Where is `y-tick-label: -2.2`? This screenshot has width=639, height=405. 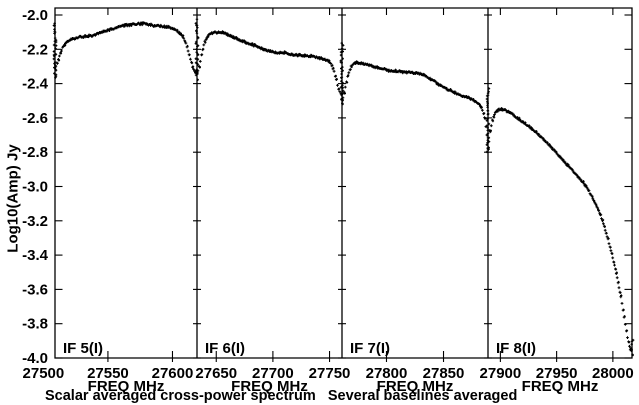 y-tick-label: -2.2 is located at coordinates (35, 49).